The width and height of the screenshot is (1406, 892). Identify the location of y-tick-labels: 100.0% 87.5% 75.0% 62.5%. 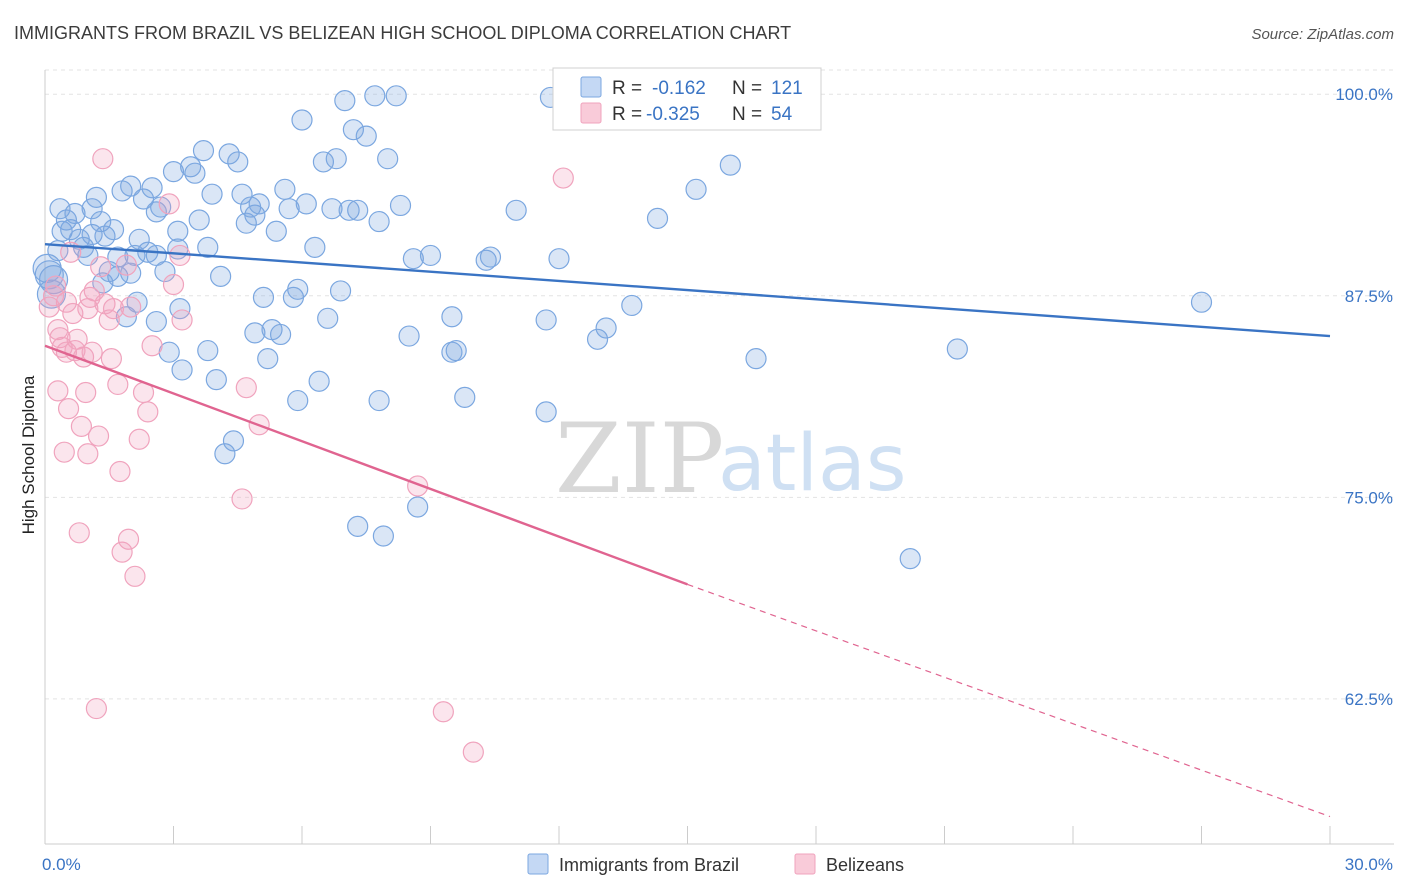
(1364, 397).